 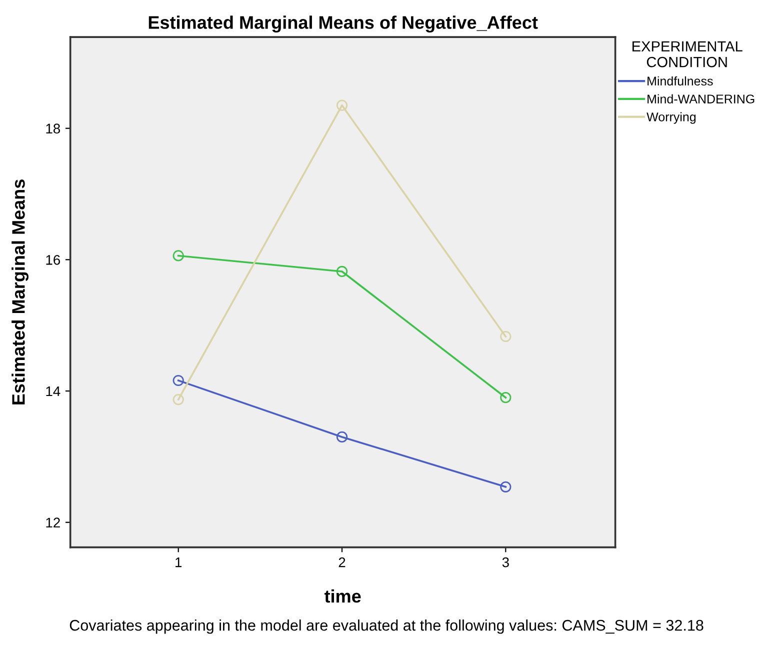 What do you see at coordinates (53, 523) in the screenshot?
I see `y-tick-label: 12` at bounding box center [53, 523].